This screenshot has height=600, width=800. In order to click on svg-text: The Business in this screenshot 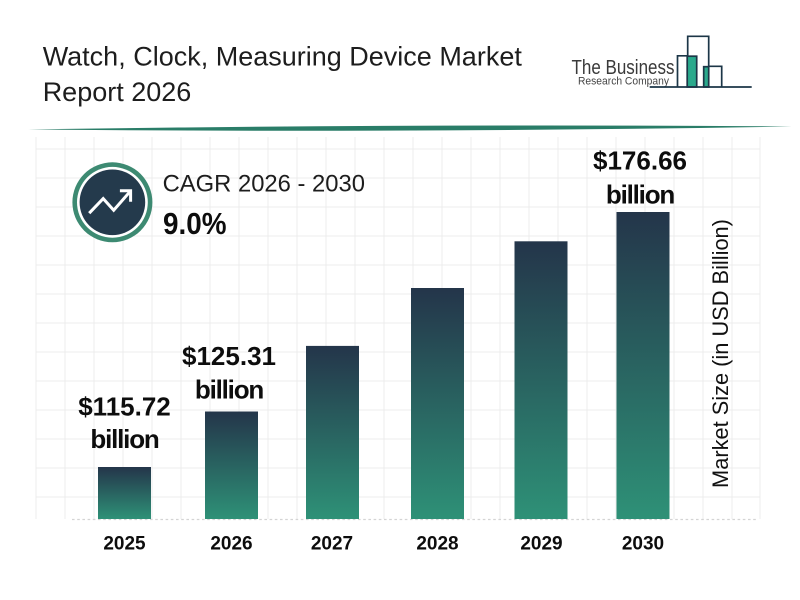, I will do `click(623, 67)`.